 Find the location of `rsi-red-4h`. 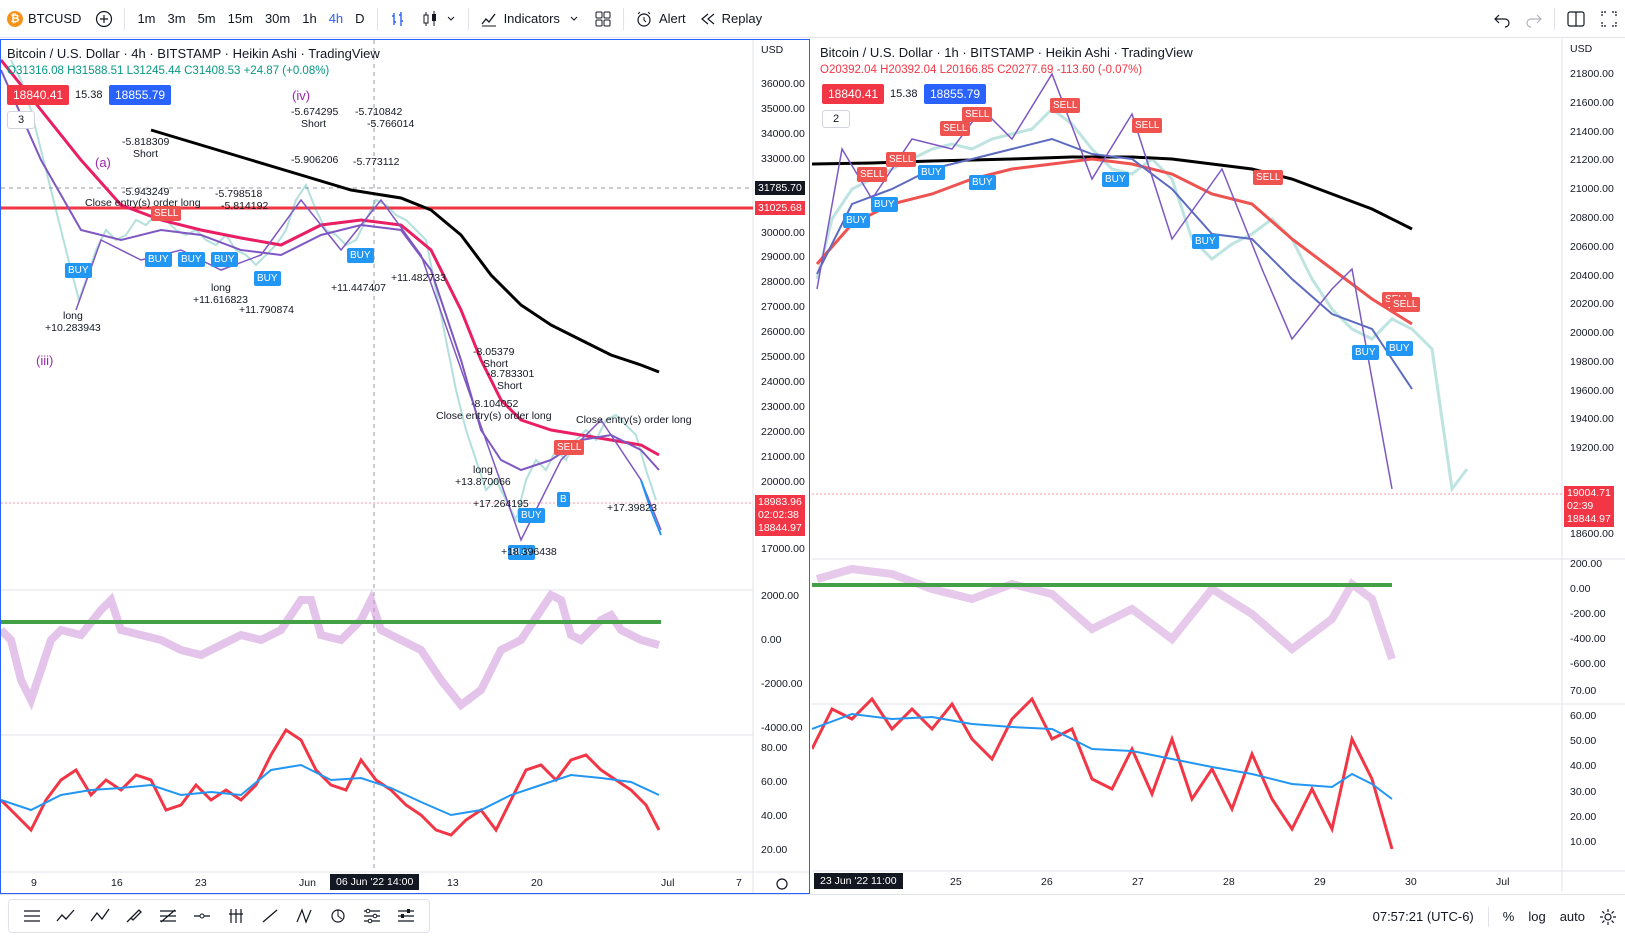

rsi-red-4h is located at coordinates (331, 782).